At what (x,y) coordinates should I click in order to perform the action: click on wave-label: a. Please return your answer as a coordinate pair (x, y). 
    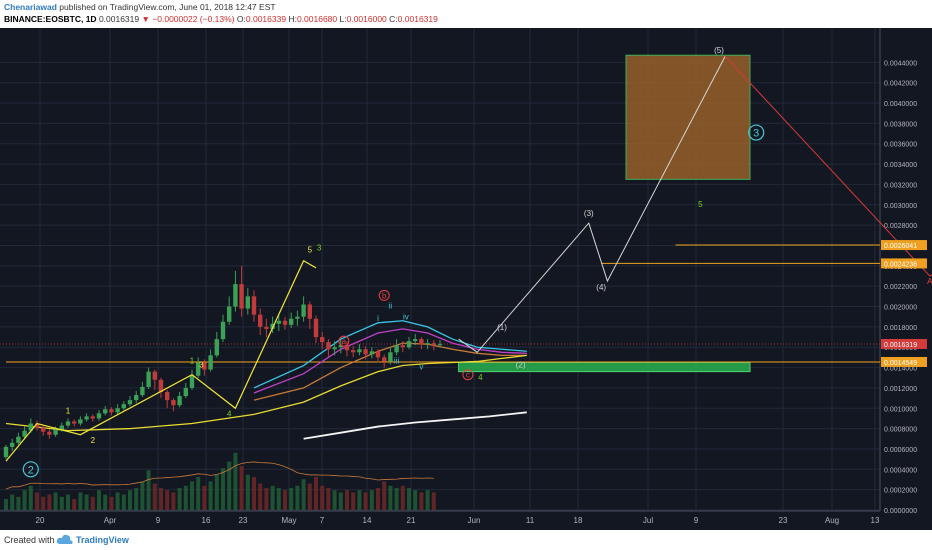
    Looking at the image, I should click on (344, 341).